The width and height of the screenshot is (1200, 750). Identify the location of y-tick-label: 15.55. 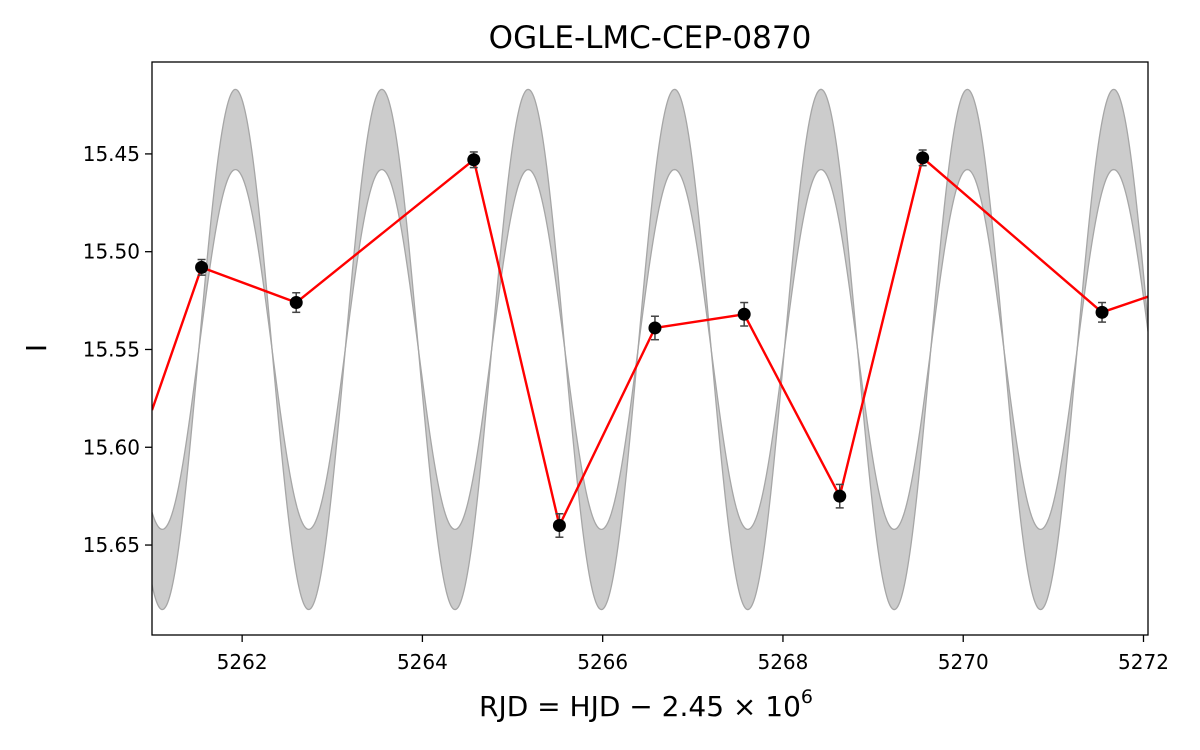
(111, 349).